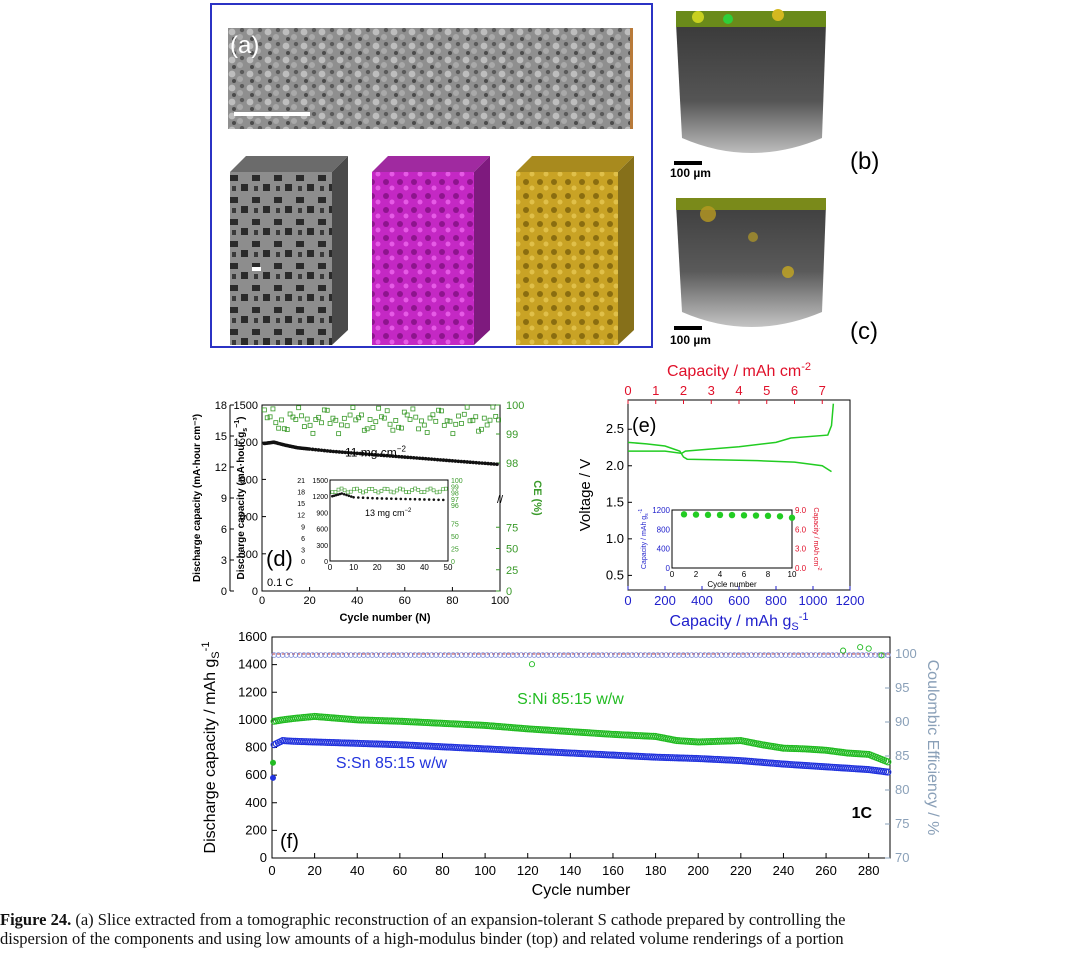  Describe the element at coordinates (512, 435) in the screenshot. I see `right-tick-label-d: 99` at that location.